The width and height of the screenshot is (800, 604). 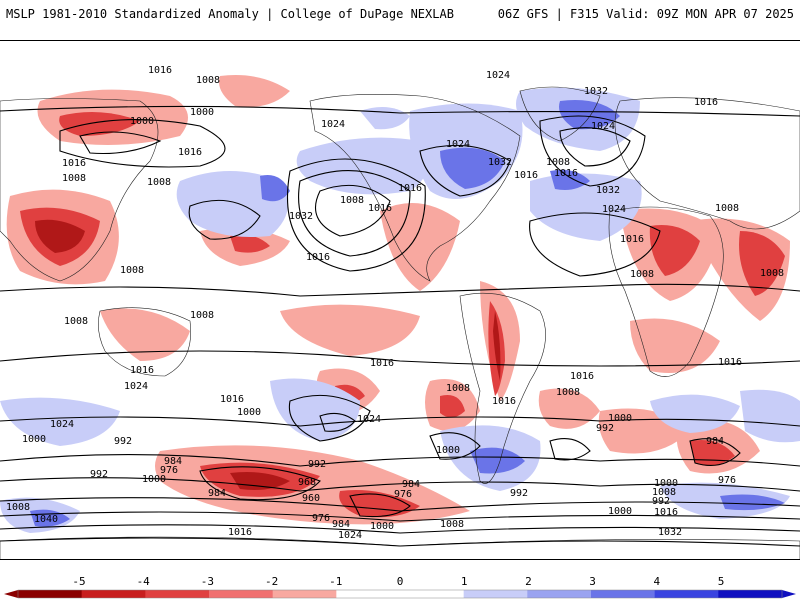 What do you see at coordinates (502, 388) in the screenshot?
I see `south-america-outline` at bounding box center [502, 388].